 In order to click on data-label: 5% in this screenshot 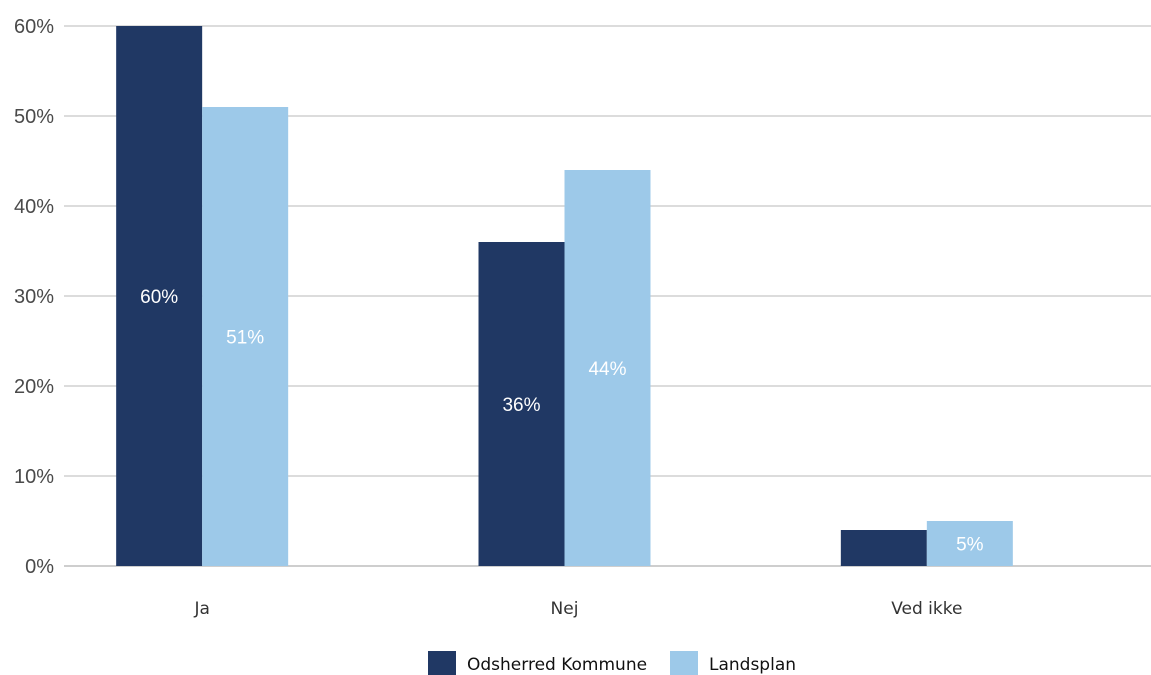, I will do `click(970, 545)`.